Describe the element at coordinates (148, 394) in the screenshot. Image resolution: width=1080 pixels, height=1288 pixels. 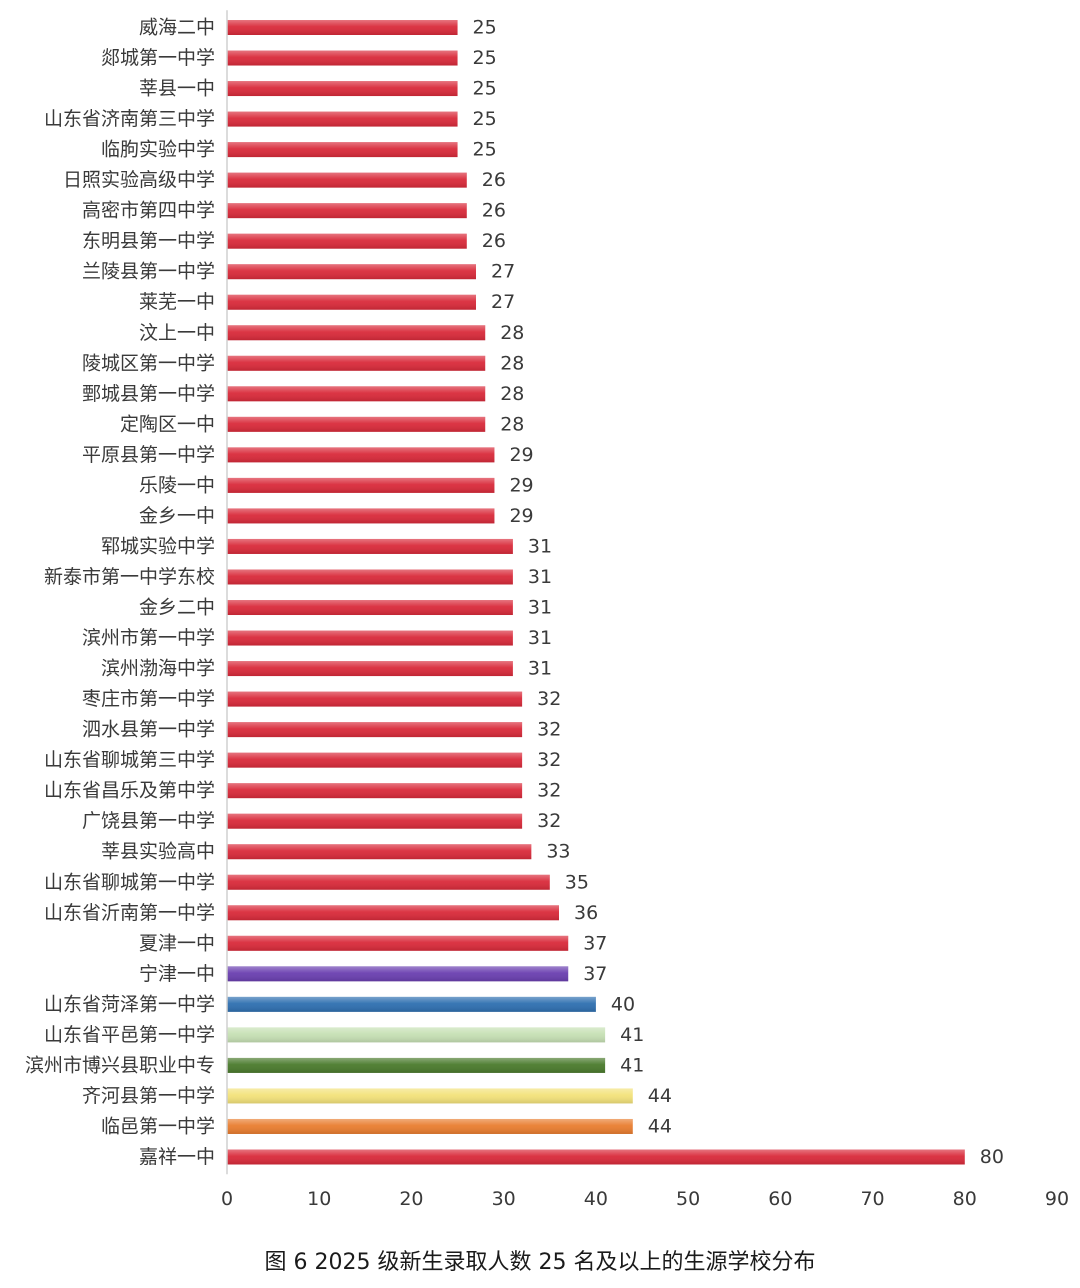
I see `category-label: 鄄城县第一中学` at that location.